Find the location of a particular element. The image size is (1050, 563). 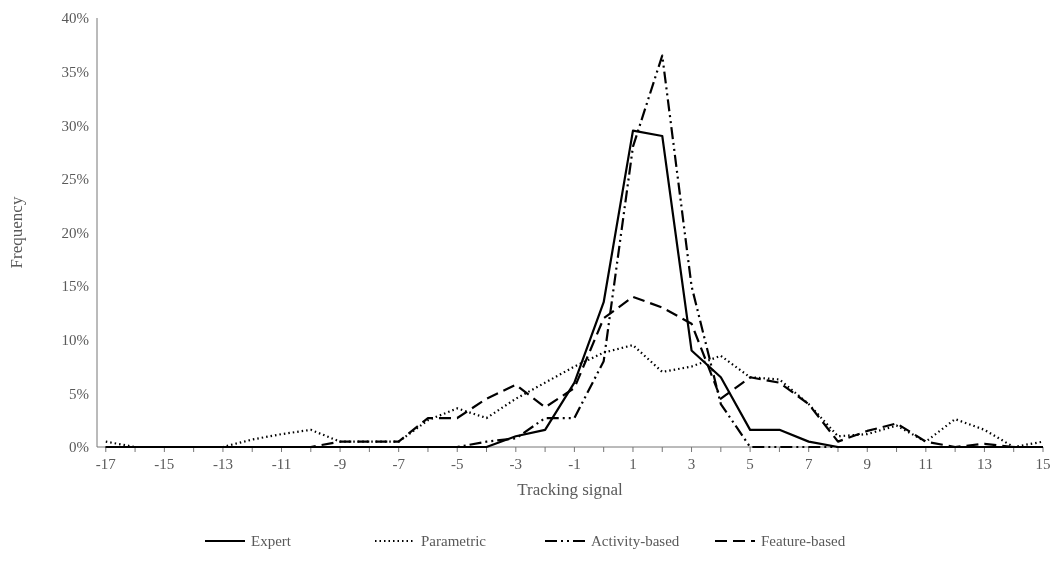

y-tick-label: 40% is located at coordinates (75, 18).